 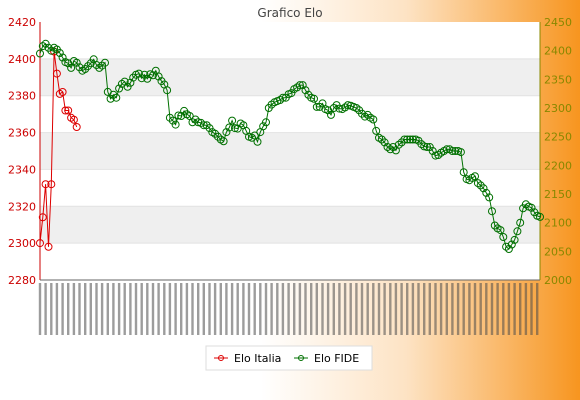 I want to click on left-tick-label: 2320, so click(x=22, y=206).